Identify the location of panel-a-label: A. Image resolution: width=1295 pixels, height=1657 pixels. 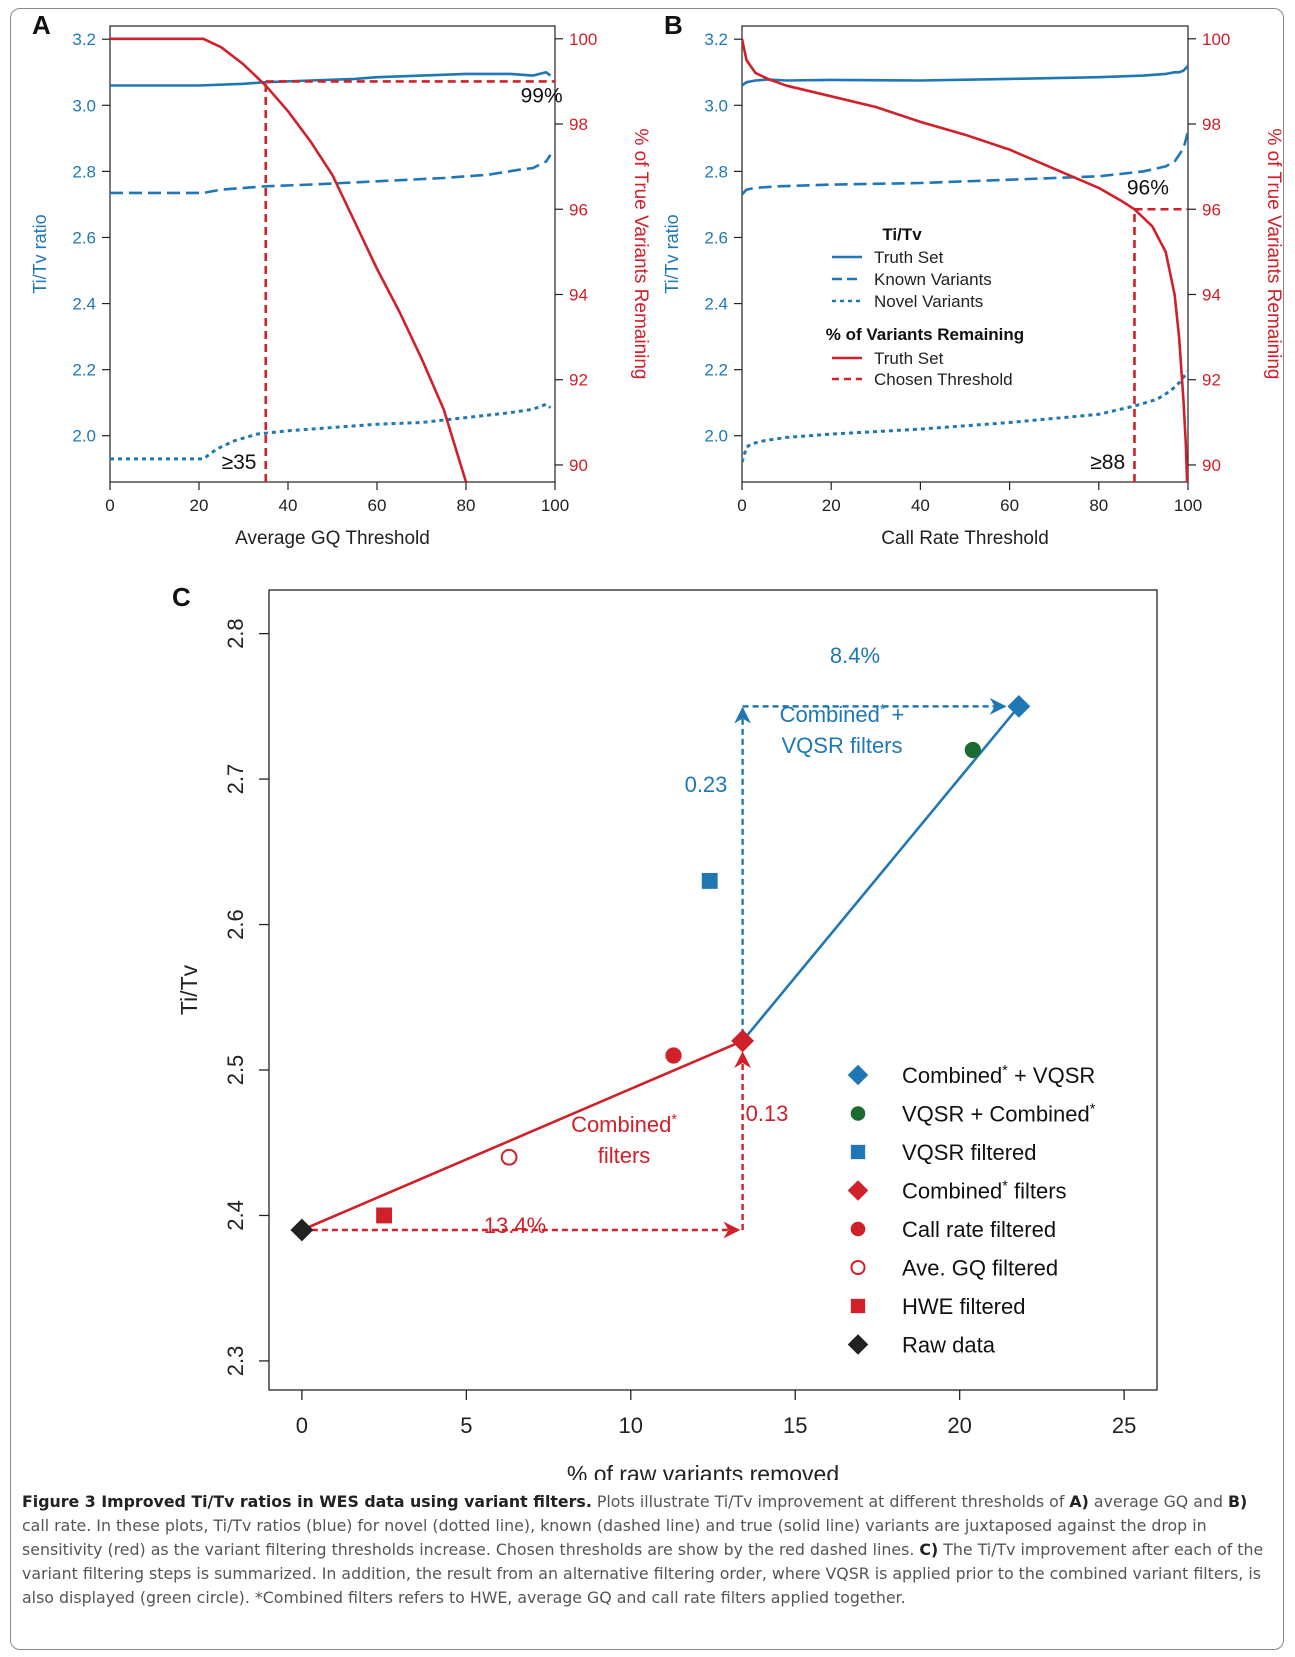
(41, 25).